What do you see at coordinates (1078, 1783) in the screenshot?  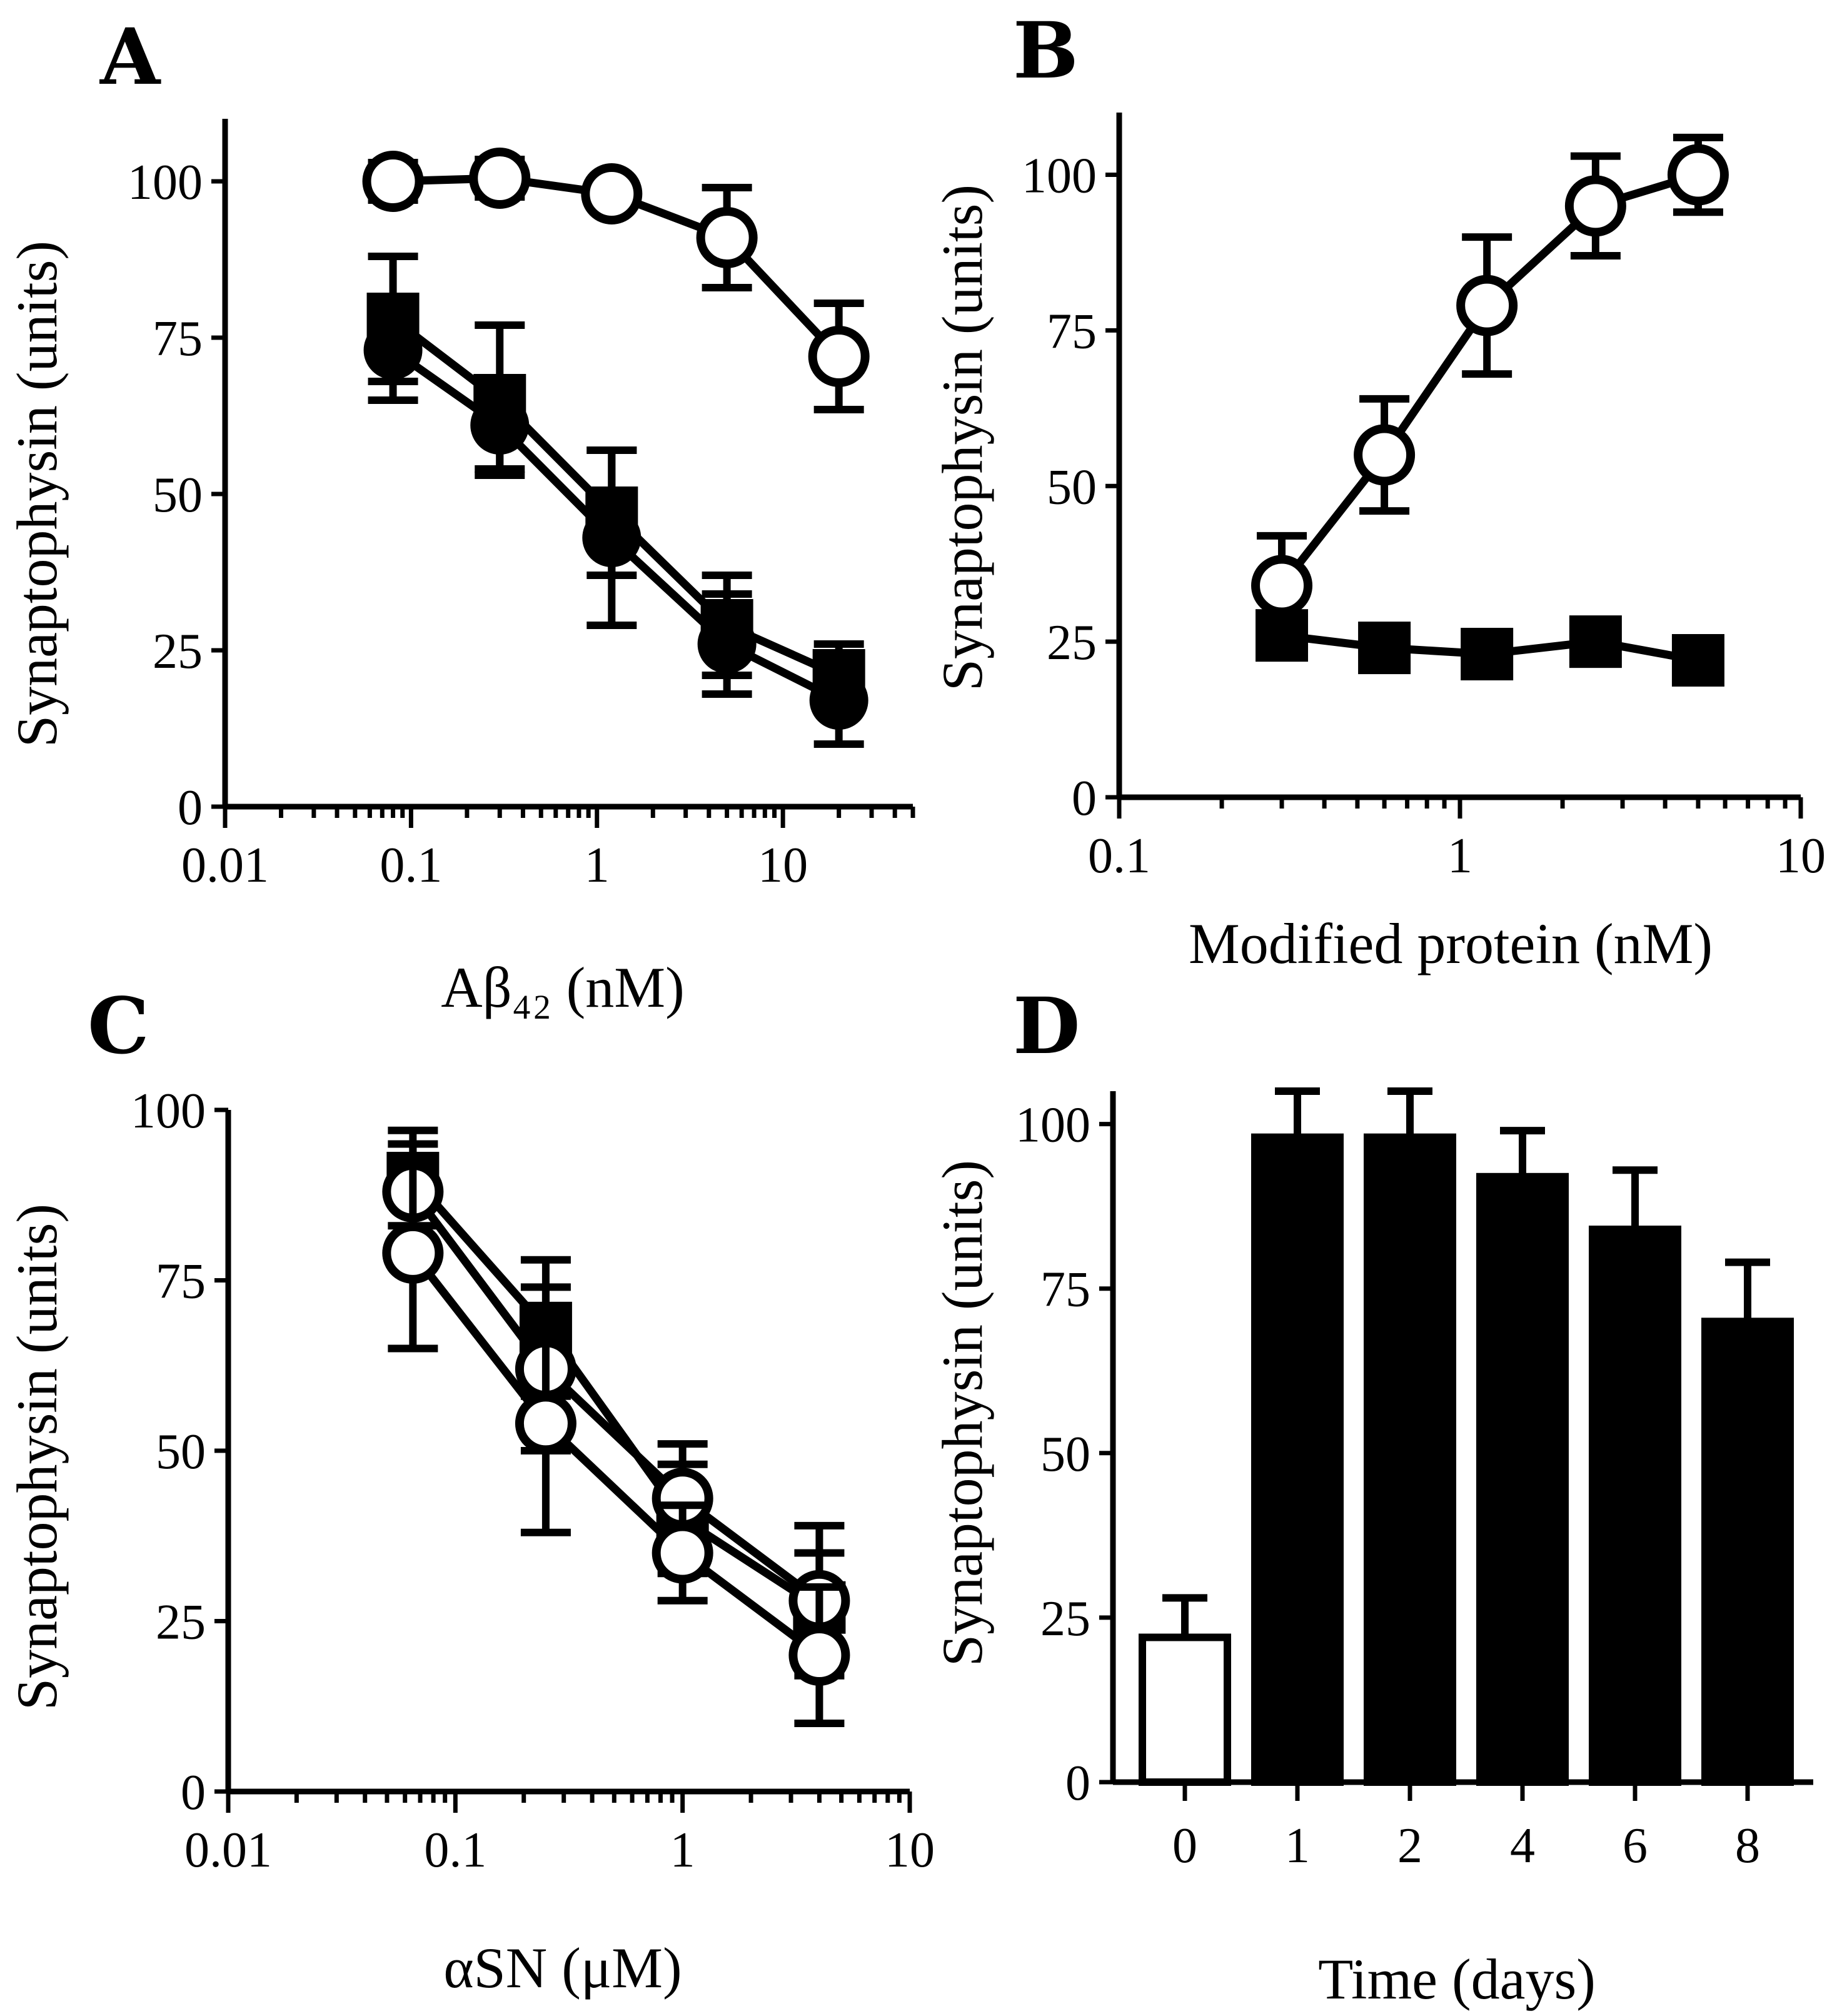 I see `panel-d-y-tick-label: 0` at bounding box center [1078, 1783].